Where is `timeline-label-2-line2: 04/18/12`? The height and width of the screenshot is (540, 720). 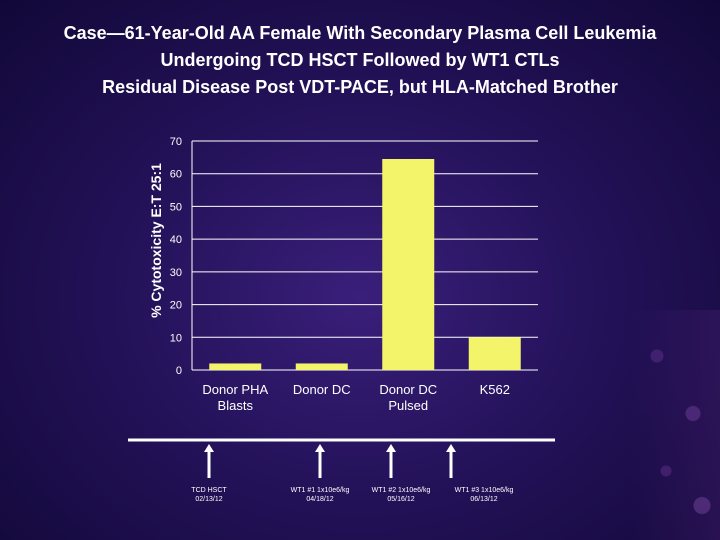 timeline-label-2-line2: 04/18/12 is located at coordinates (320, 499).